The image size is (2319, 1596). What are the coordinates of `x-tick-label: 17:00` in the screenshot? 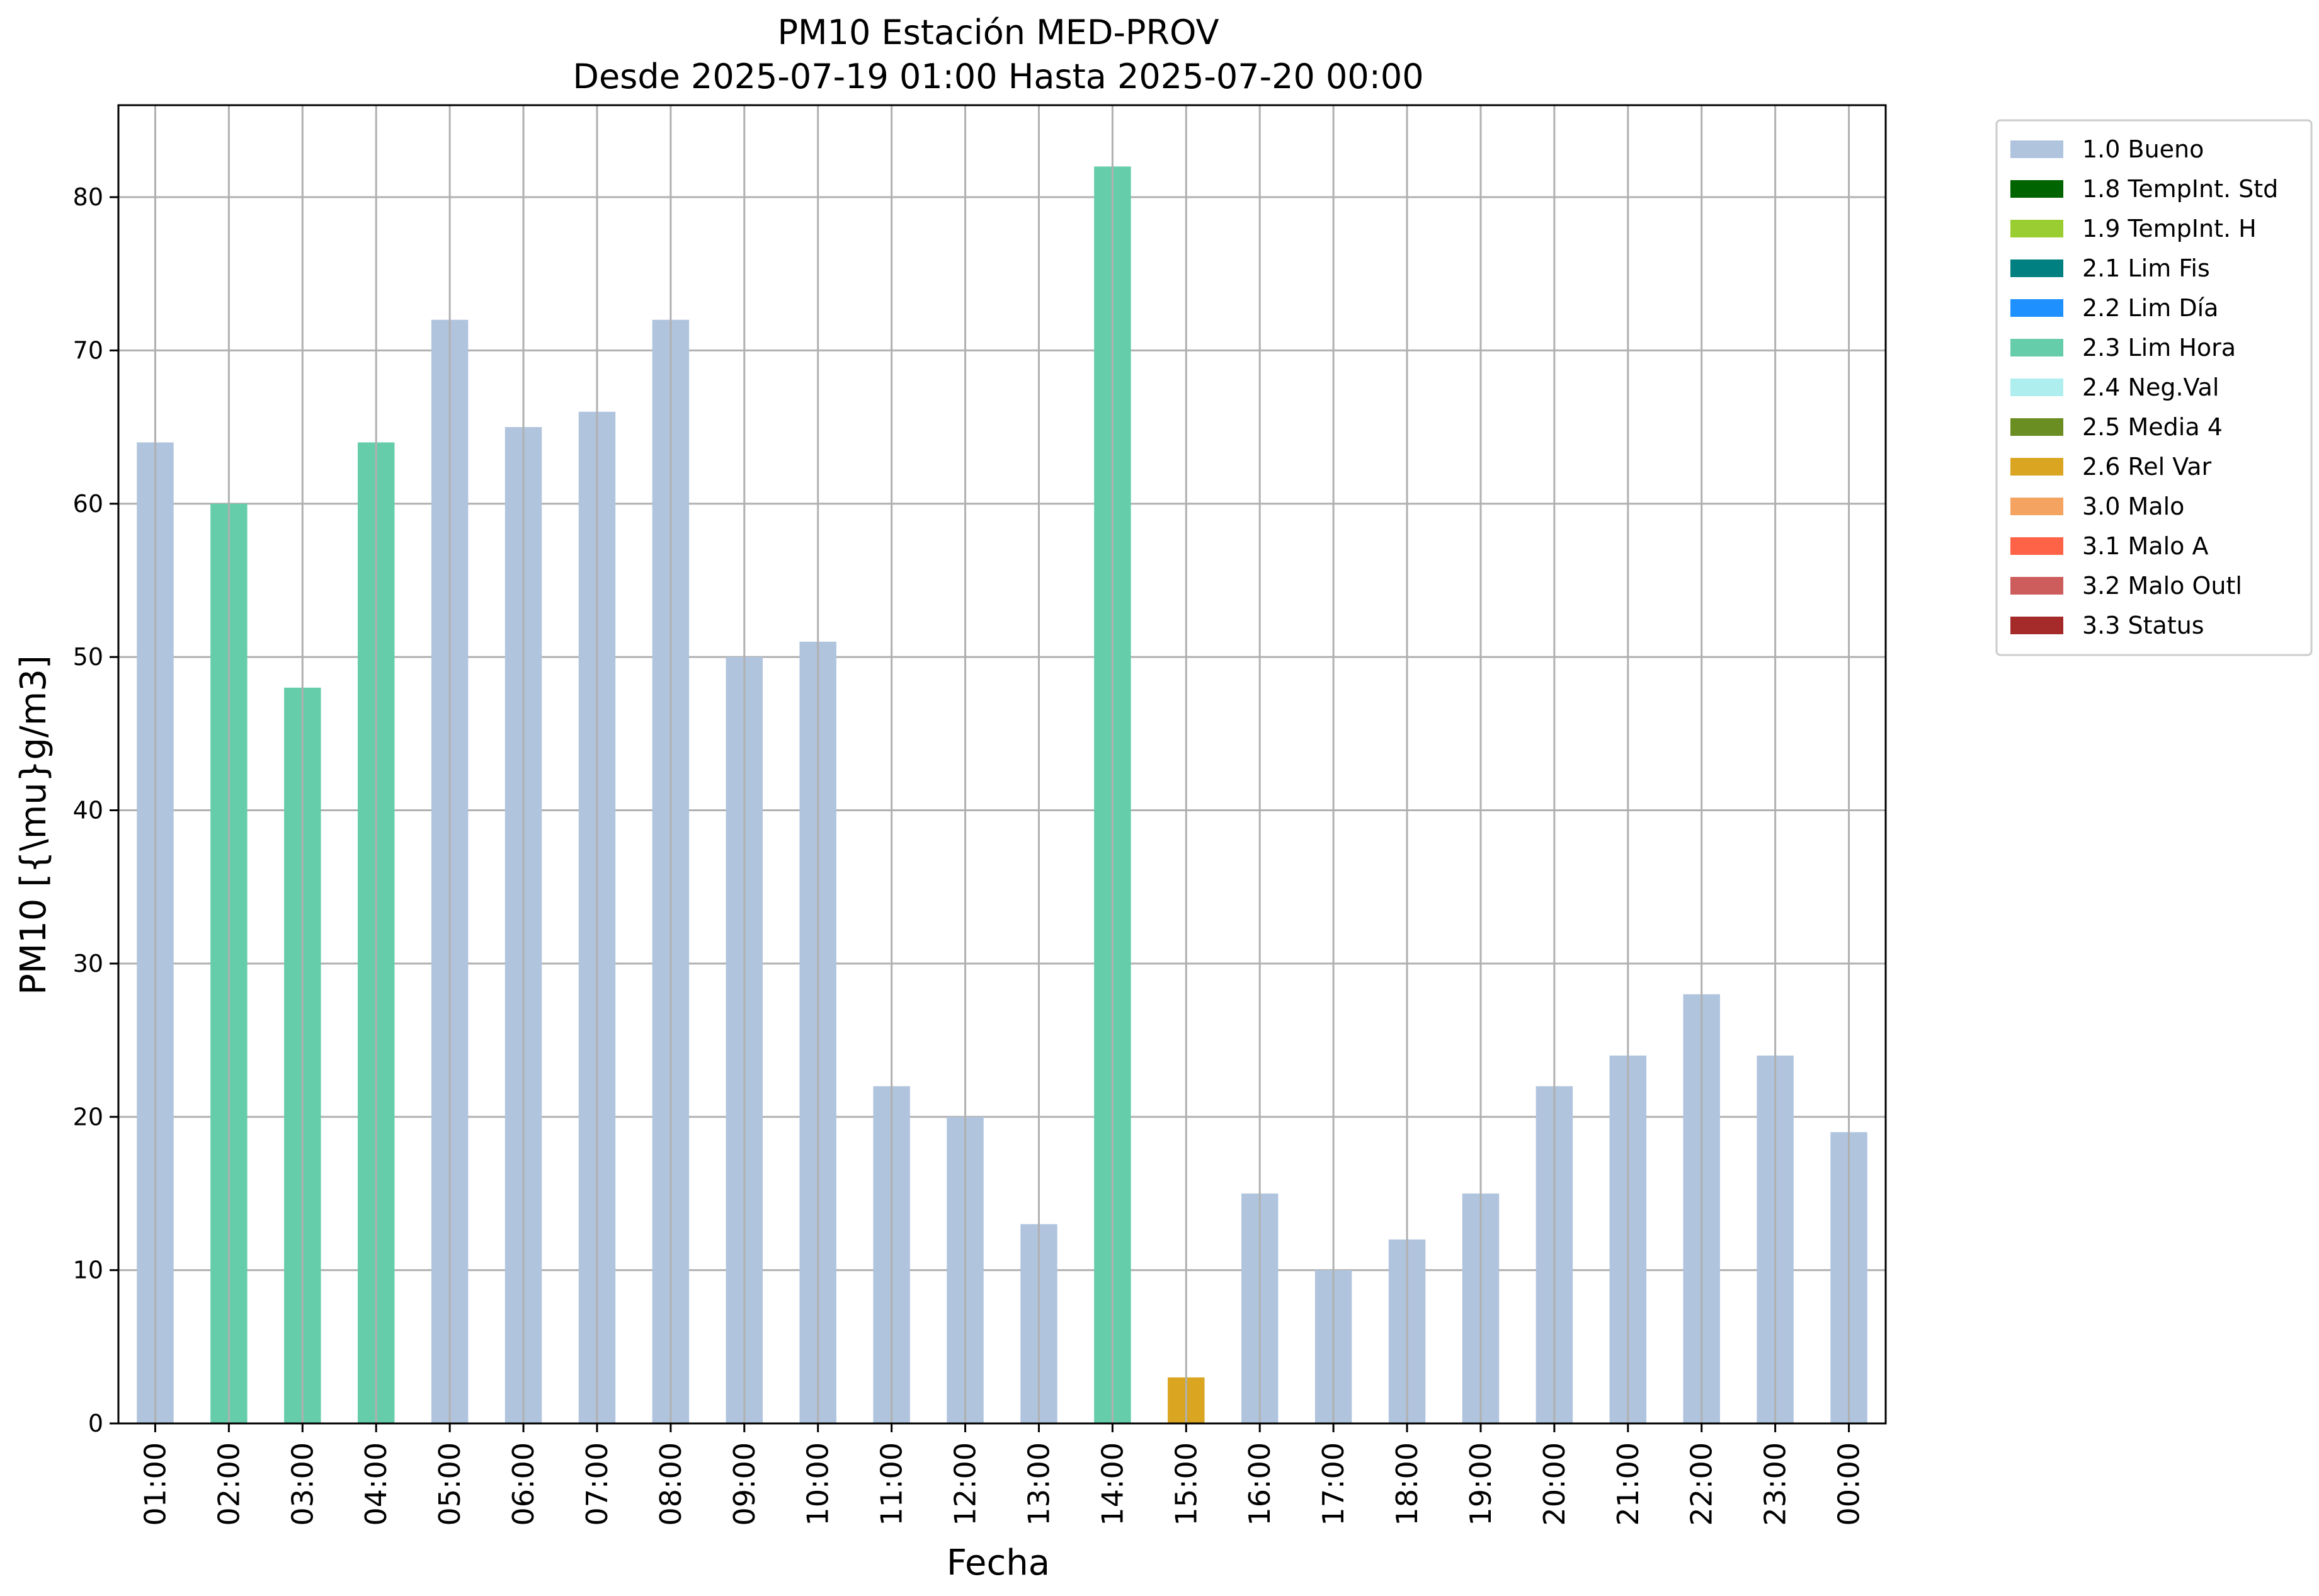 It's located at (1333, 1484).